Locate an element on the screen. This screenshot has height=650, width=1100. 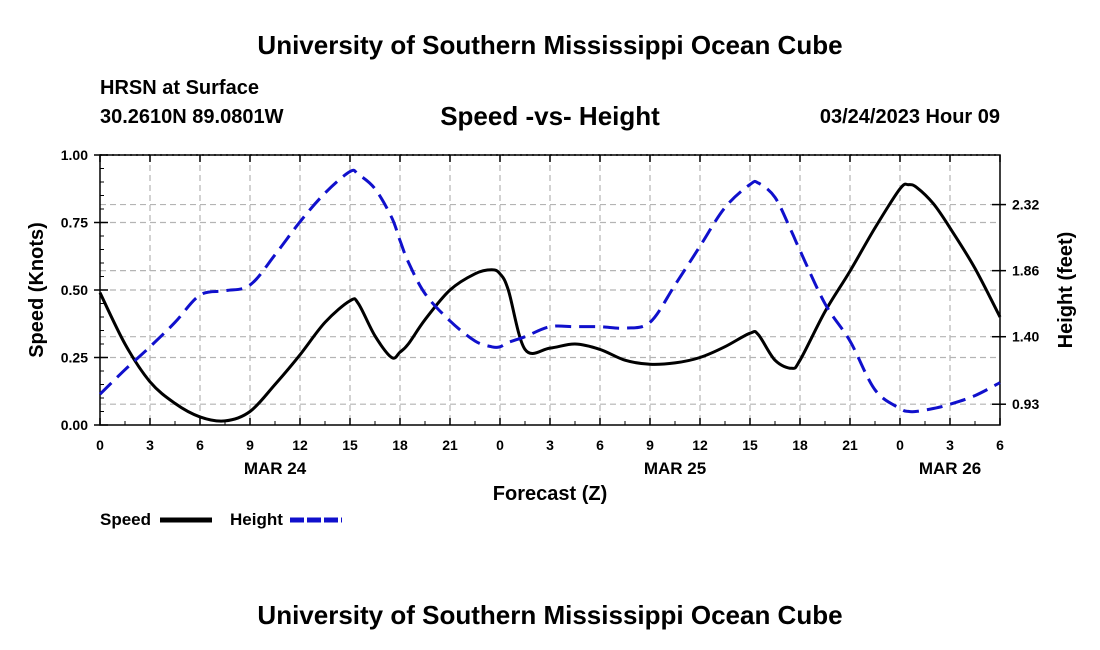
y-right-axis-title: Height (feet) is located at coordinates (1066, 290).